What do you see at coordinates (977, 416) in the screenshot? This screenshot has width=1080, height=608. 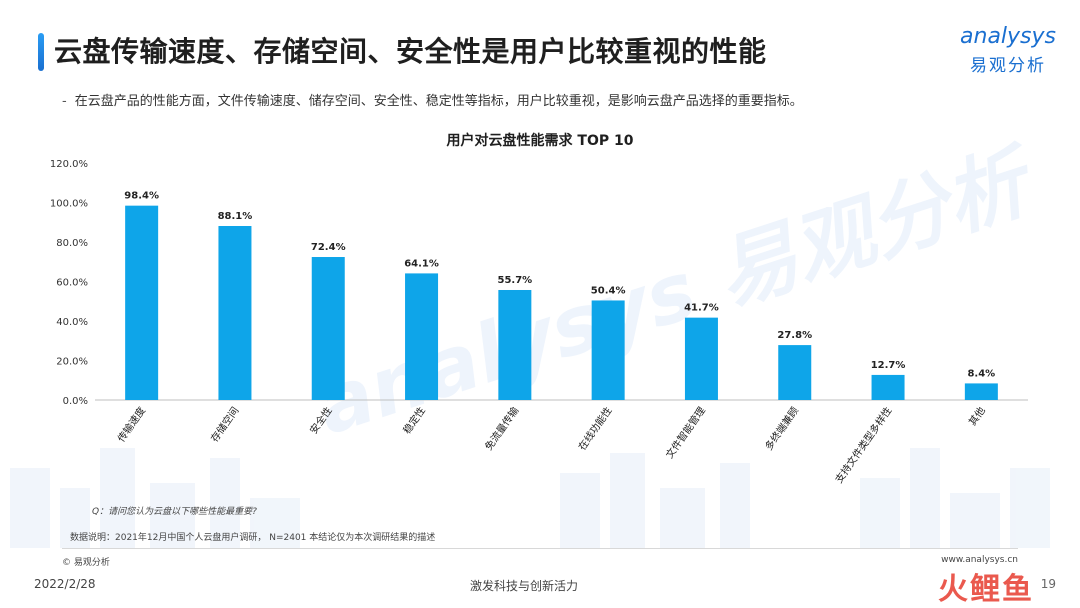 I see `x-tick-label: 其他` at bounding box center [977, 416].